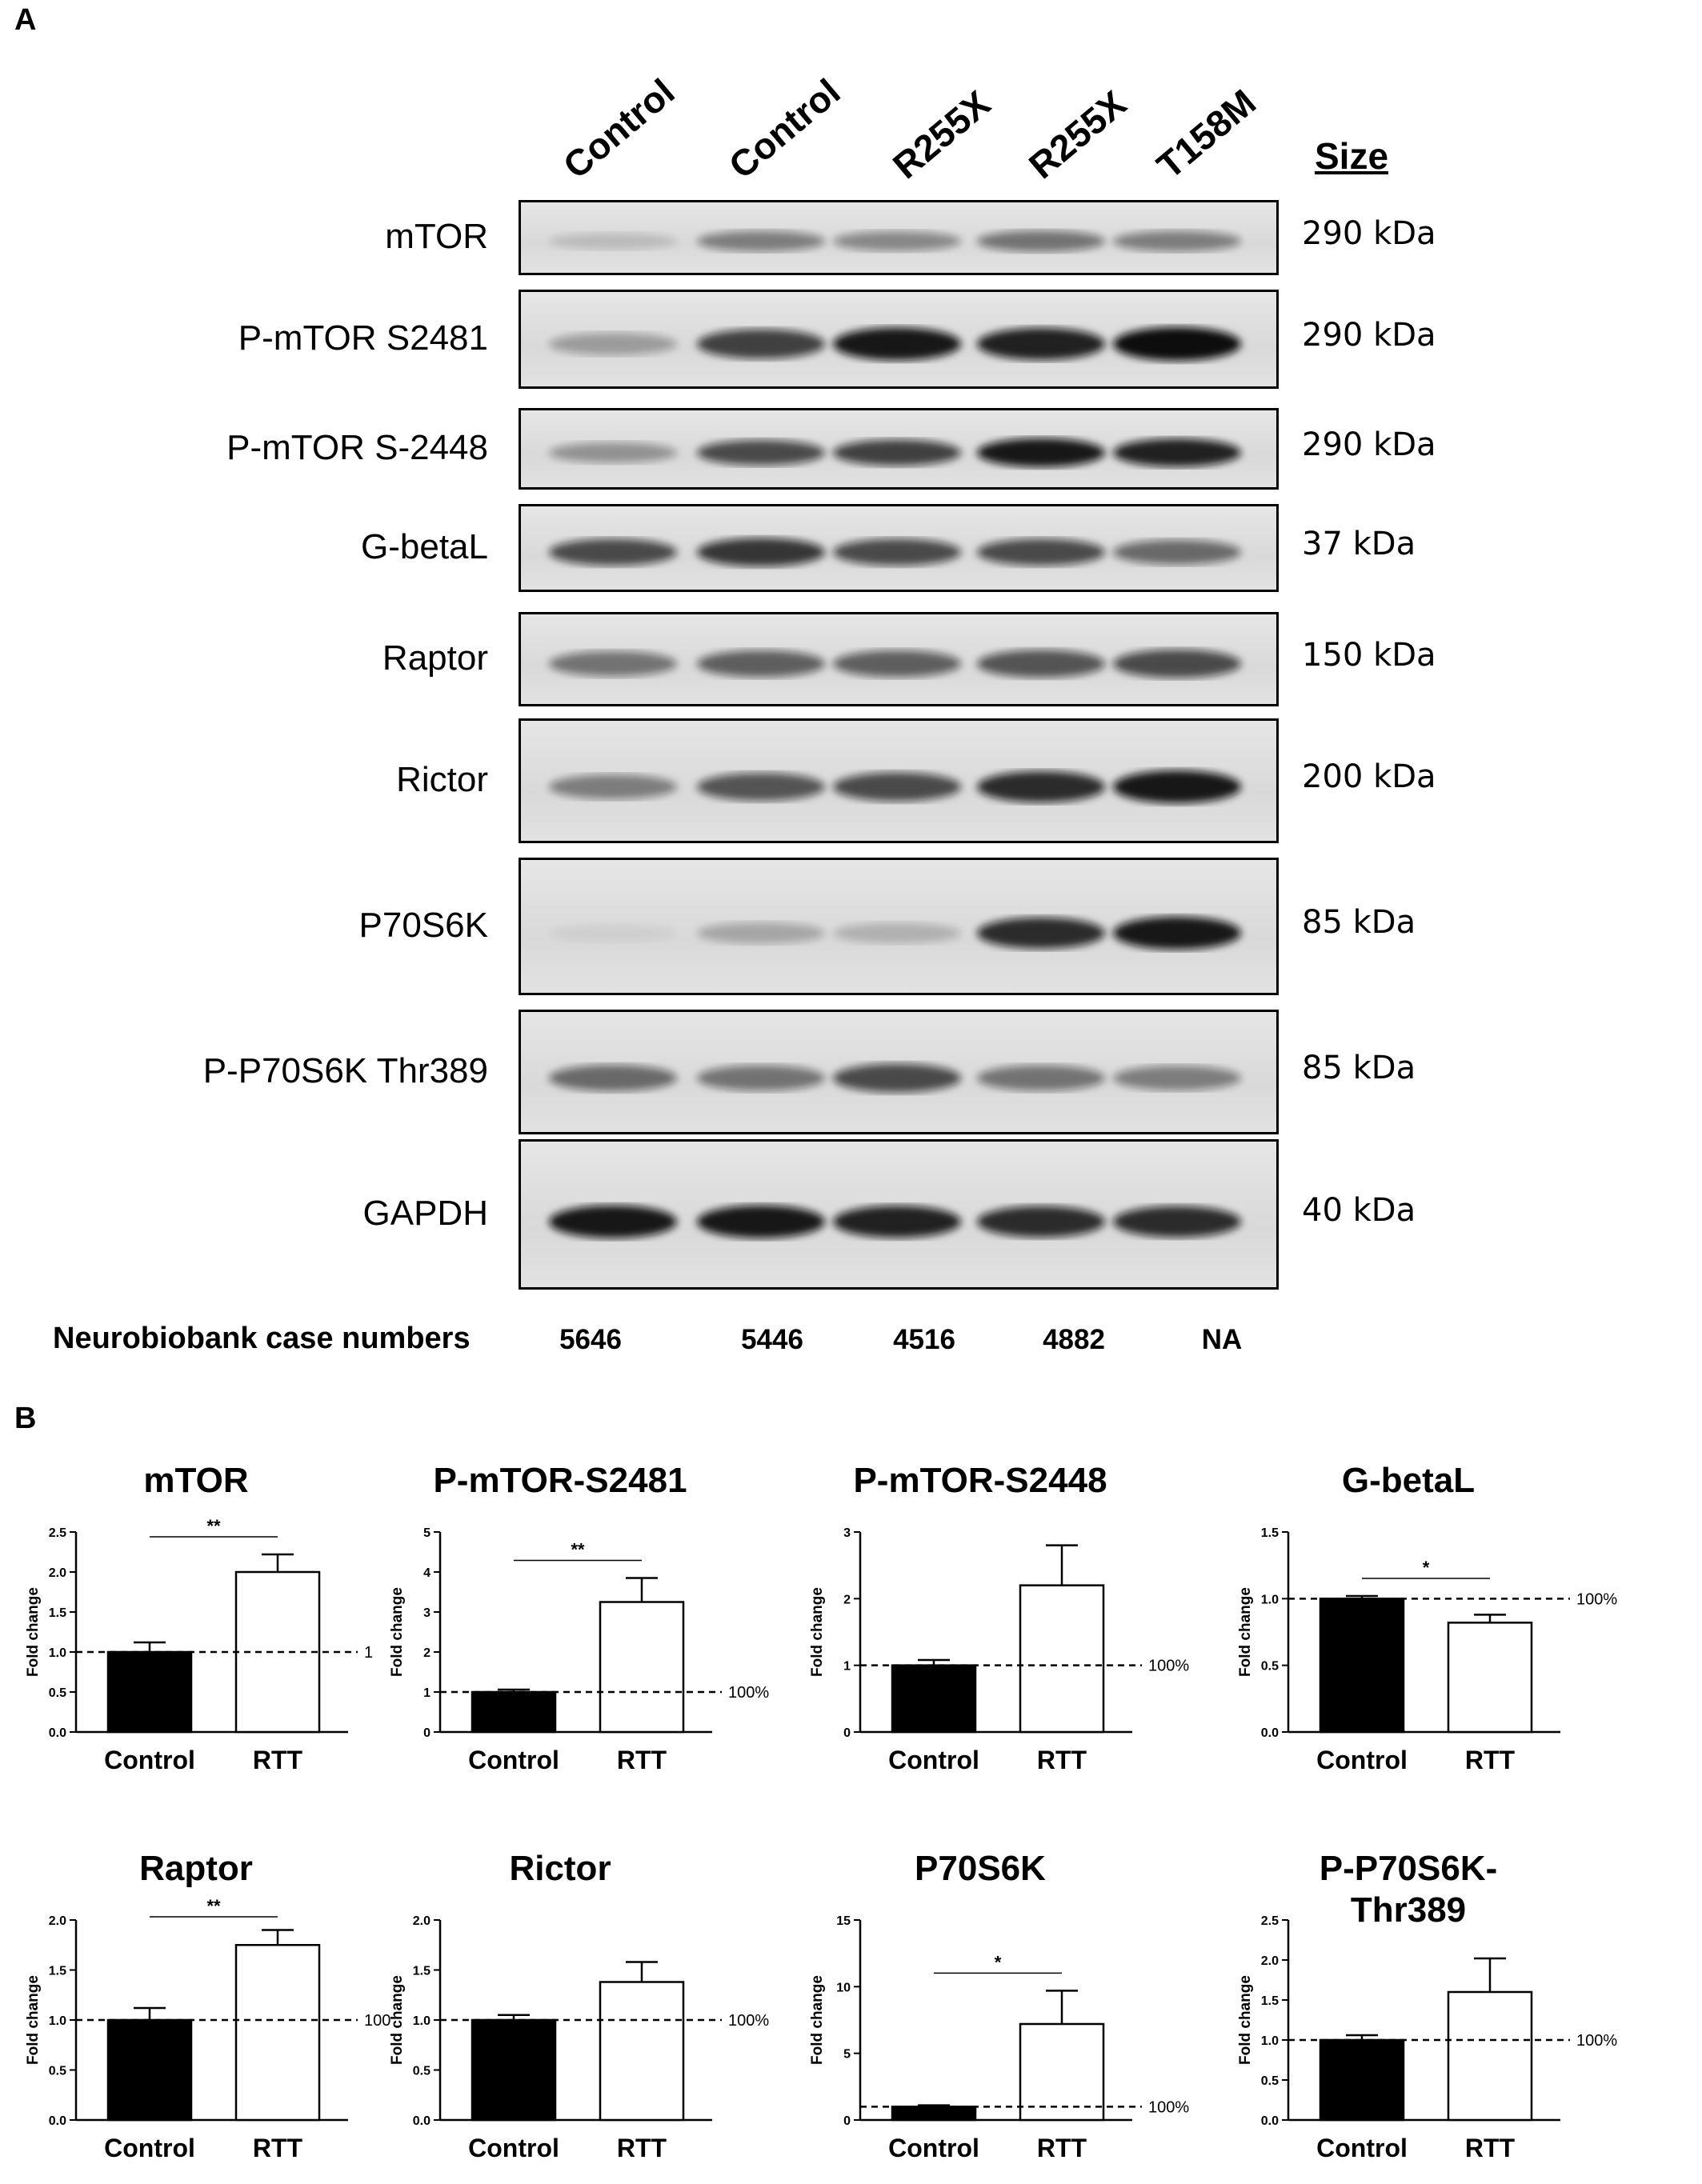  What do you see at coordinates (847, 1533) in the screenshot?
I see `y-tick-label: 3` at bounding box center [847, 1533].